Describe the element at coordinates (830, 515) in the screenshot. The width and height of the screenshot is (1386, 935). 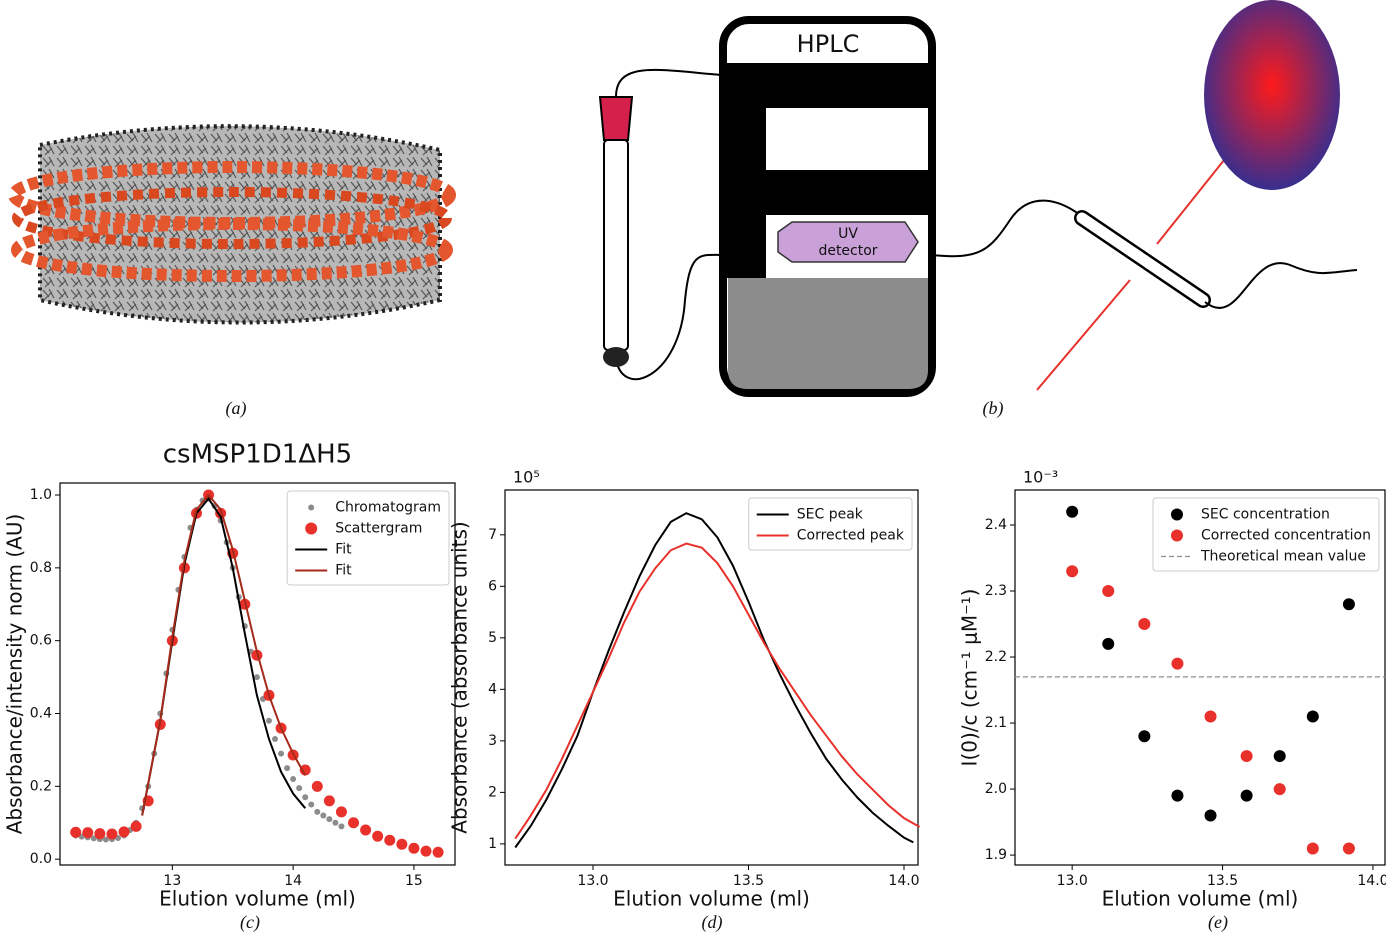
I see `legend-label: SEC peak` at that location.